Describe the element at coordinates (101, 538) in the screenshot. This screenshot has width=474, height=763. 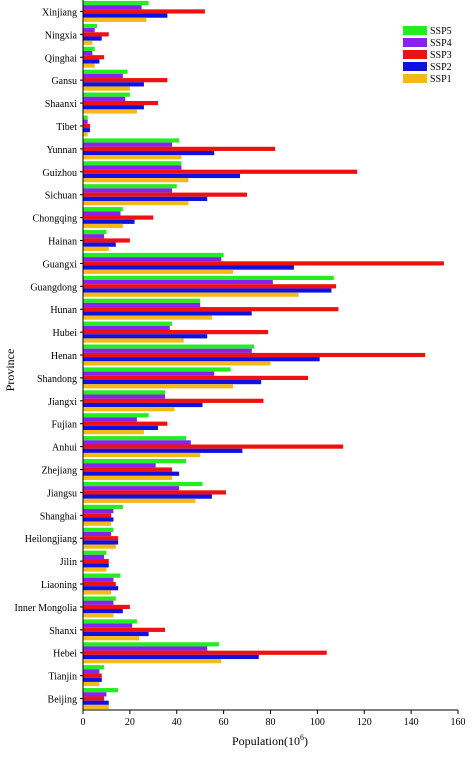
I see `bar-ssp3-heilongjiang` at that location.